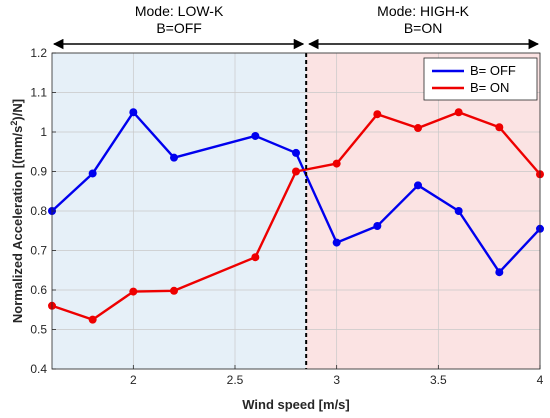 The image size is (550, 418). I want to click on legend-box, so click(480, 79).